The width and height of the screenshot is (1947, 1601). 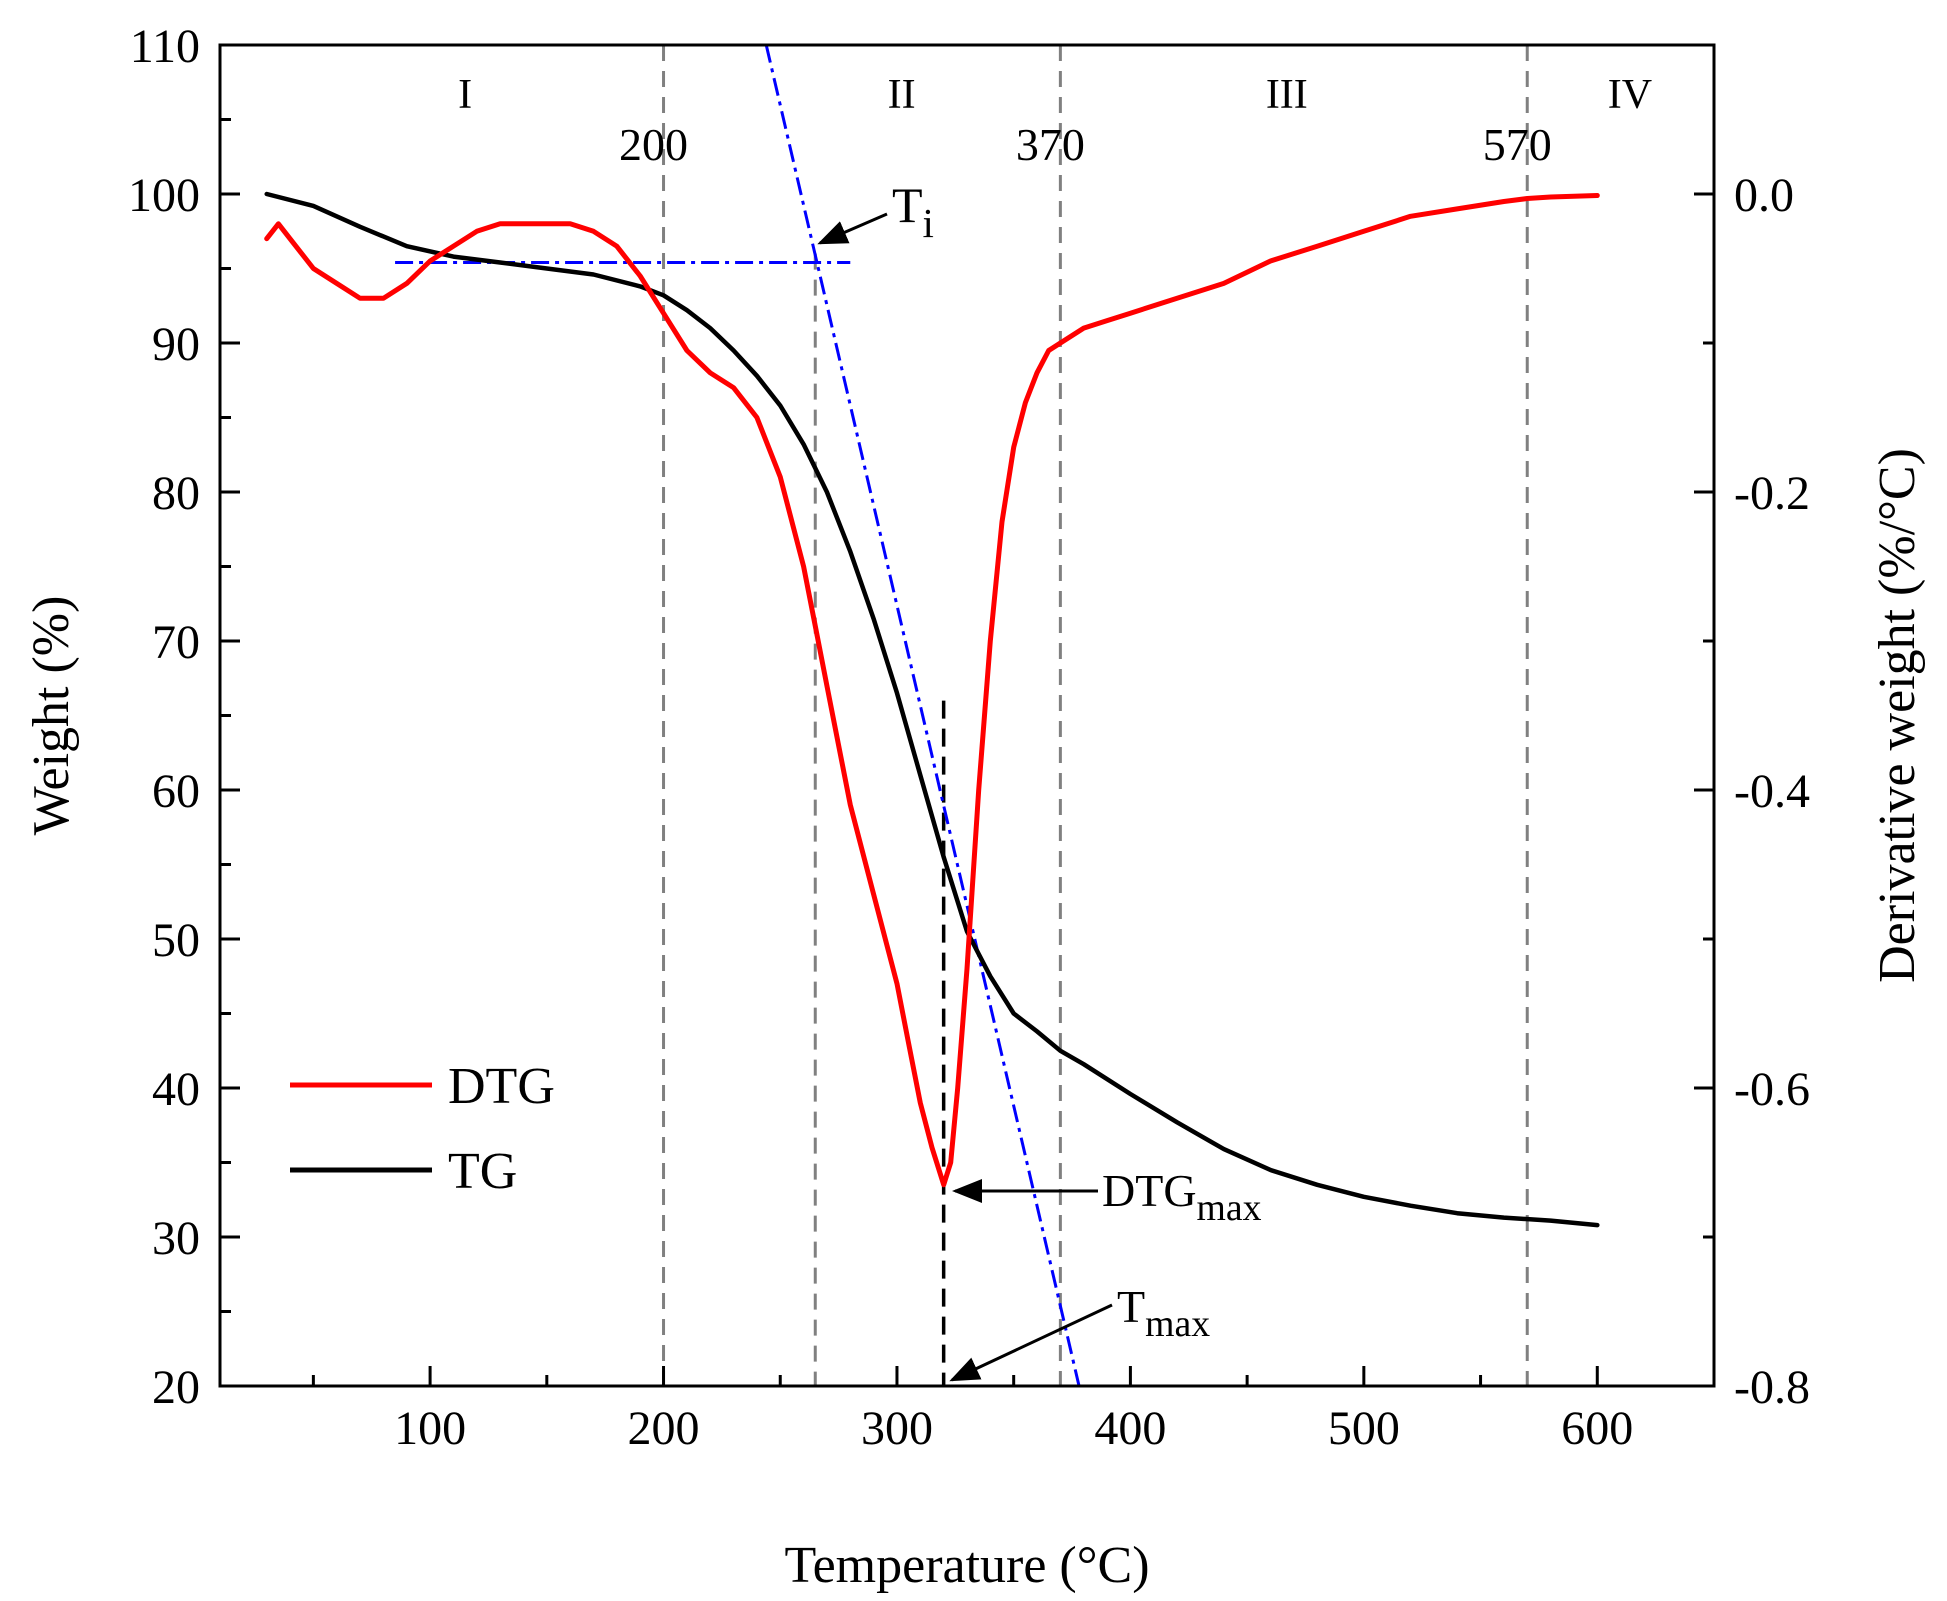 I want to click on dtgmax-label-sub: max, so click(x=1229, y=1208).